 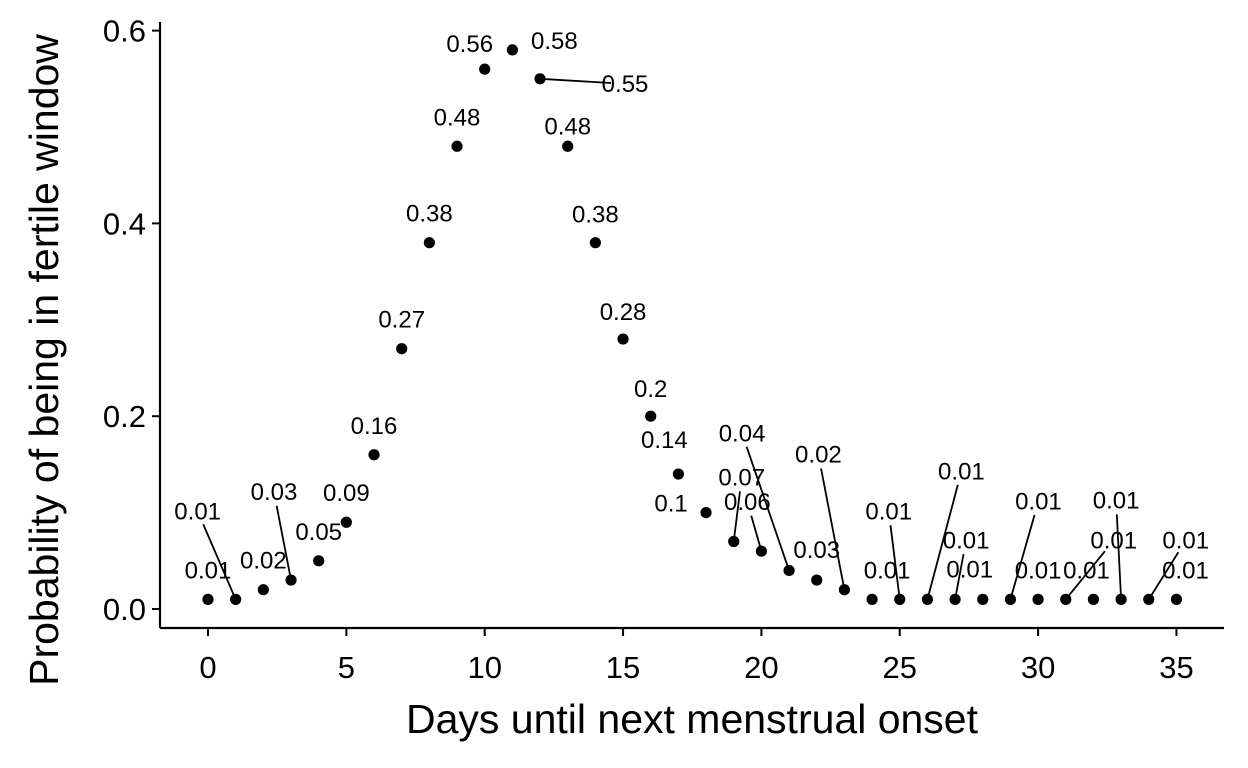 What do you see at coordinates (124, 416) in the screenshot?
I see `y-tick-label: 0.2` at bounding box center [124, 416].